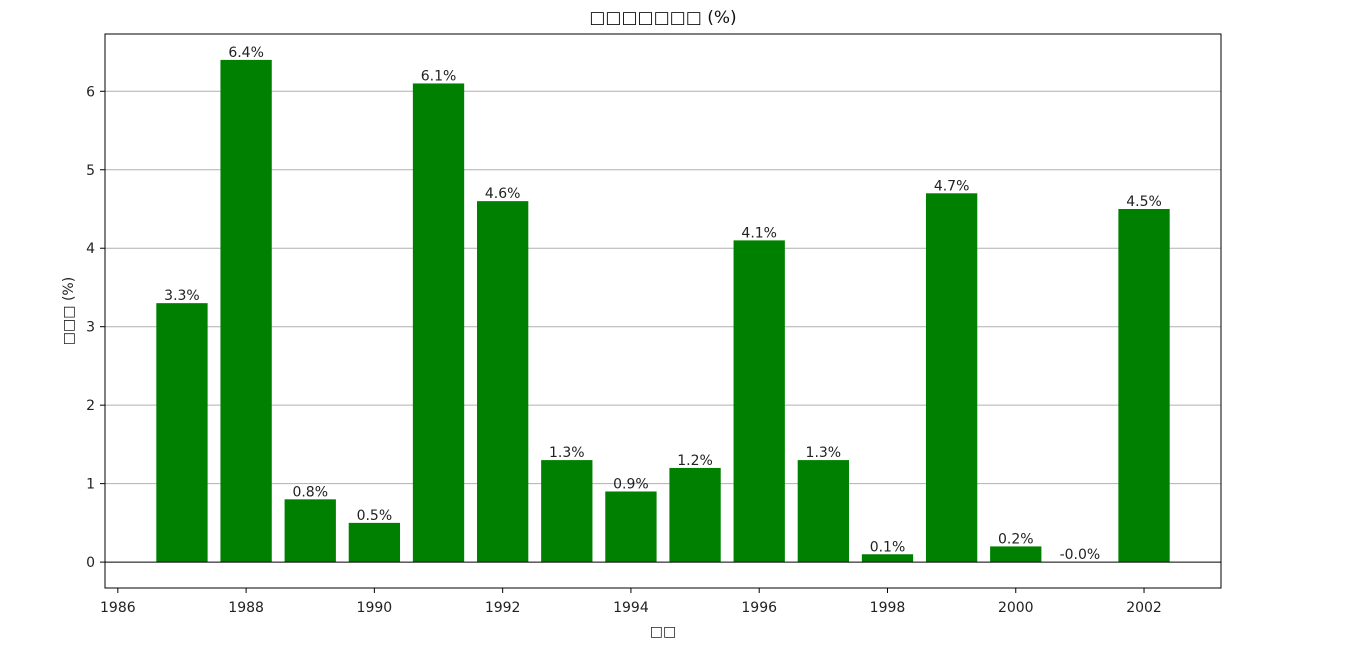 The width and height of the screenshot is (1348, 653). What do you see at coordinates (90, 328) in the screenshot?
I see `y-tick-label-3: 3` at bounding box center [90, 328].